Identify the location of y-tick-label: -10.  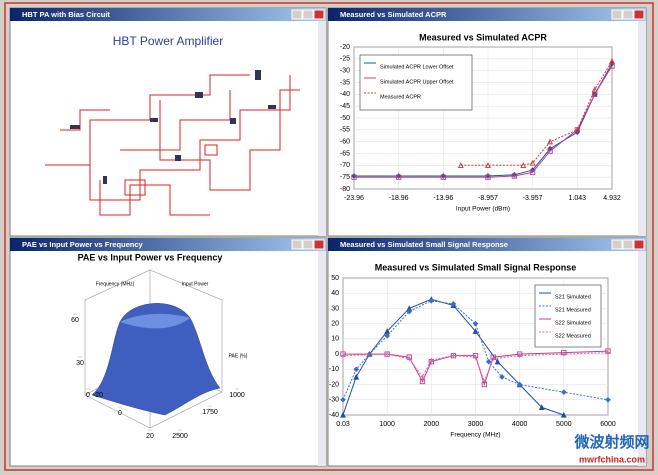
(334, 369).